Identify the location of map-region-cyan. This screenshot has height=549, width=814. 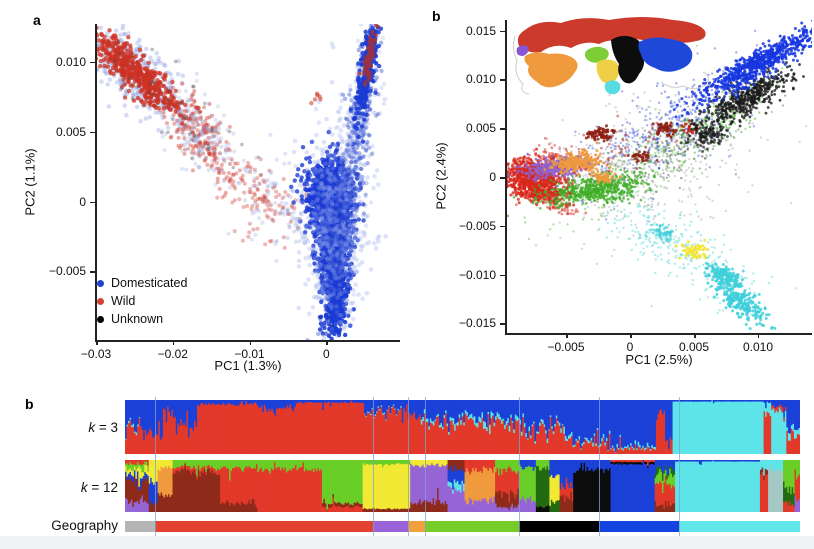
(612, 87).